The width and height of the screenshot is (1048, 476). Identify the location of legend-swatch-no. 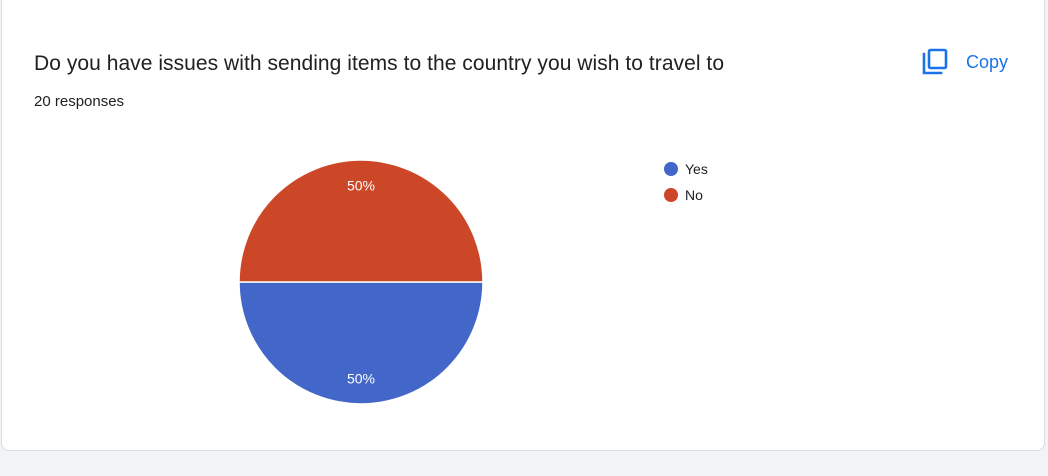
(671, 195).